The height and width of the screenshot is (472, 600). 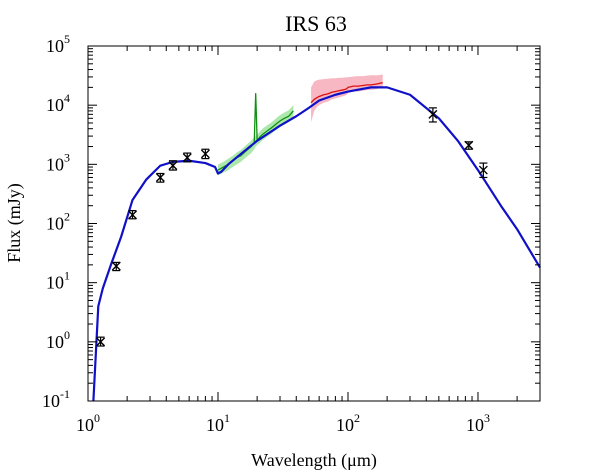 I want to click on y-tick-label: 10⁵, so click(x=58, y=44).